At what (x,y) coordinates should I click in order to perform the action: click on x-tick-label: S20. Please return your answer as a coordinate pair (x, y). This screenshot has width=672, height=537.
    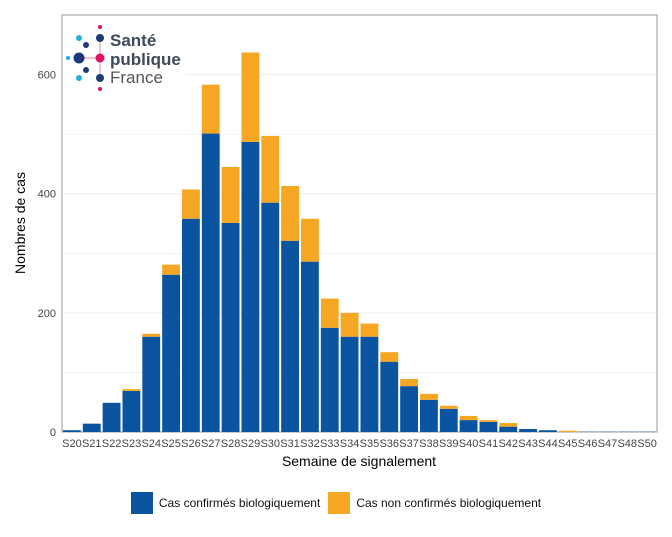
    Looking at the image, I should click on (72, 444).